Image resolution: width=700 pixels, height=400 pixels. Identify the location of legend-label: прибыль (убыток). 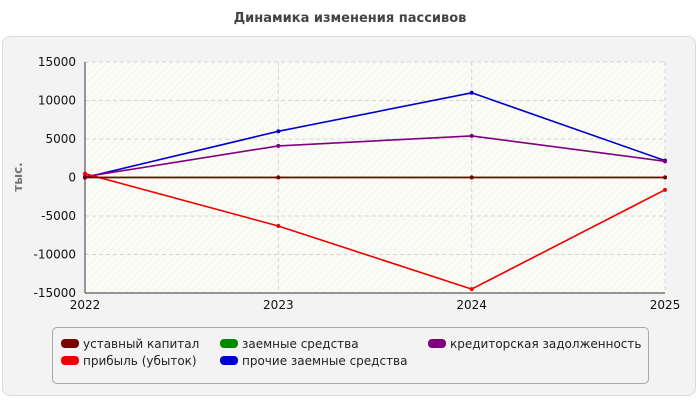
(140, 361).